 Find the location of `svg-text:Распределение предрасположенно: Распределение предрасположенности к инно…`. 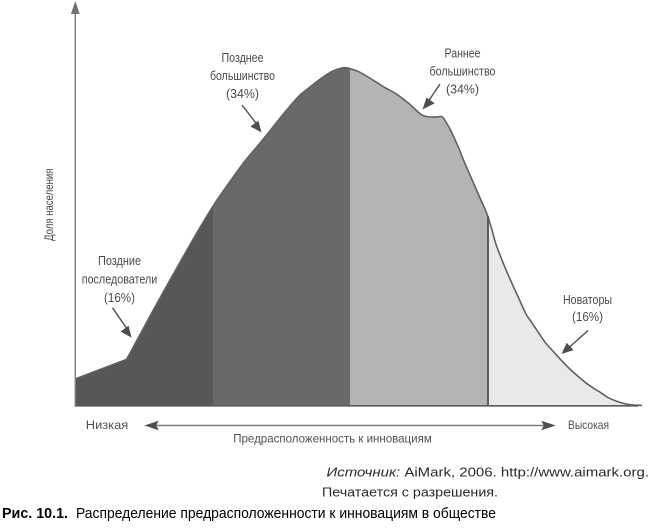

svg-text:Распределение предрасположенно: Распределение предрасположенности к инно… is located at coordinates (286, 514).